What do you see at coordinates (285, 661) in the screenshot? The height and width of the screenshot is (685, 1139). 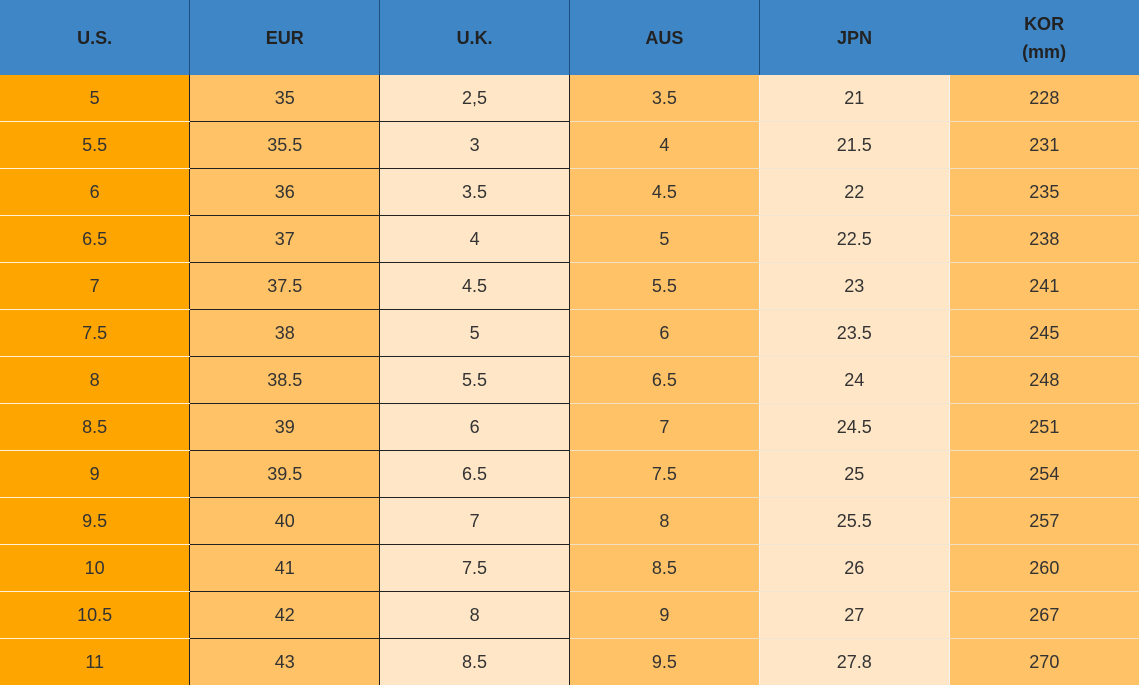 I see `table-cell: 43` at bounding box center [285, 661].